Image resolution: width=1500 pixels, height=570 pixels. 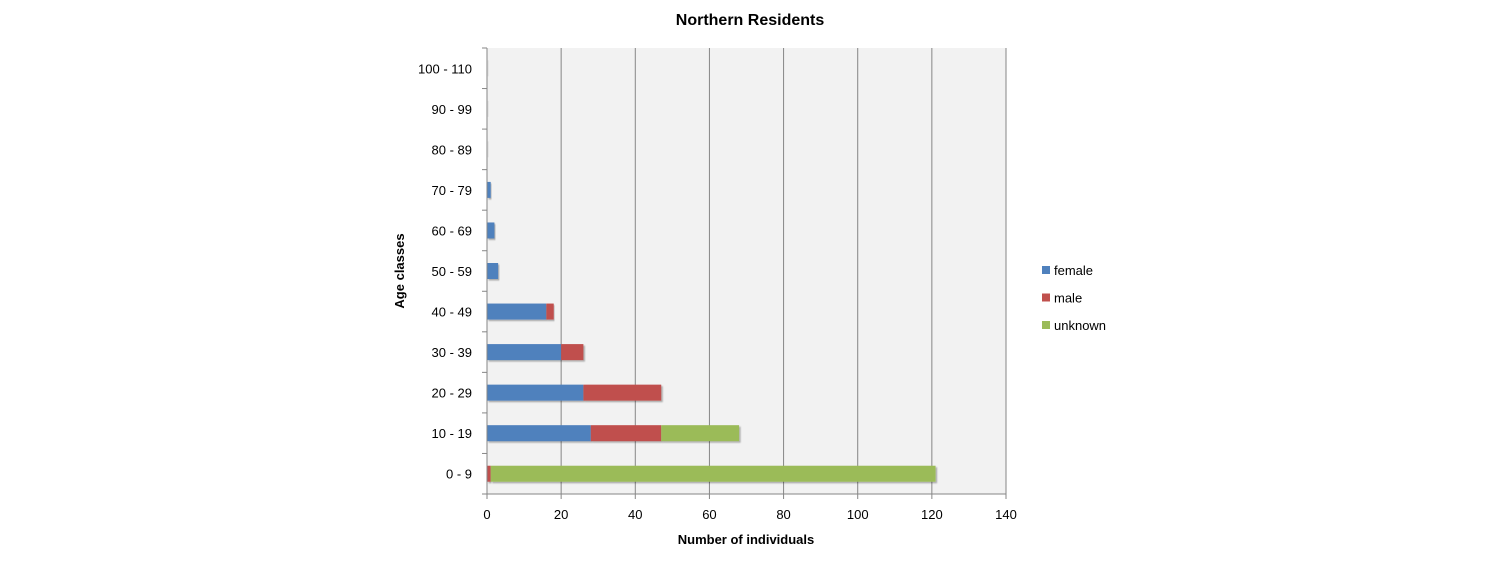 What do you see at coordinates (452, 230) in the screenshot?
I see `y-tick-label: 60 - 69` at bounding box center [452, 230].